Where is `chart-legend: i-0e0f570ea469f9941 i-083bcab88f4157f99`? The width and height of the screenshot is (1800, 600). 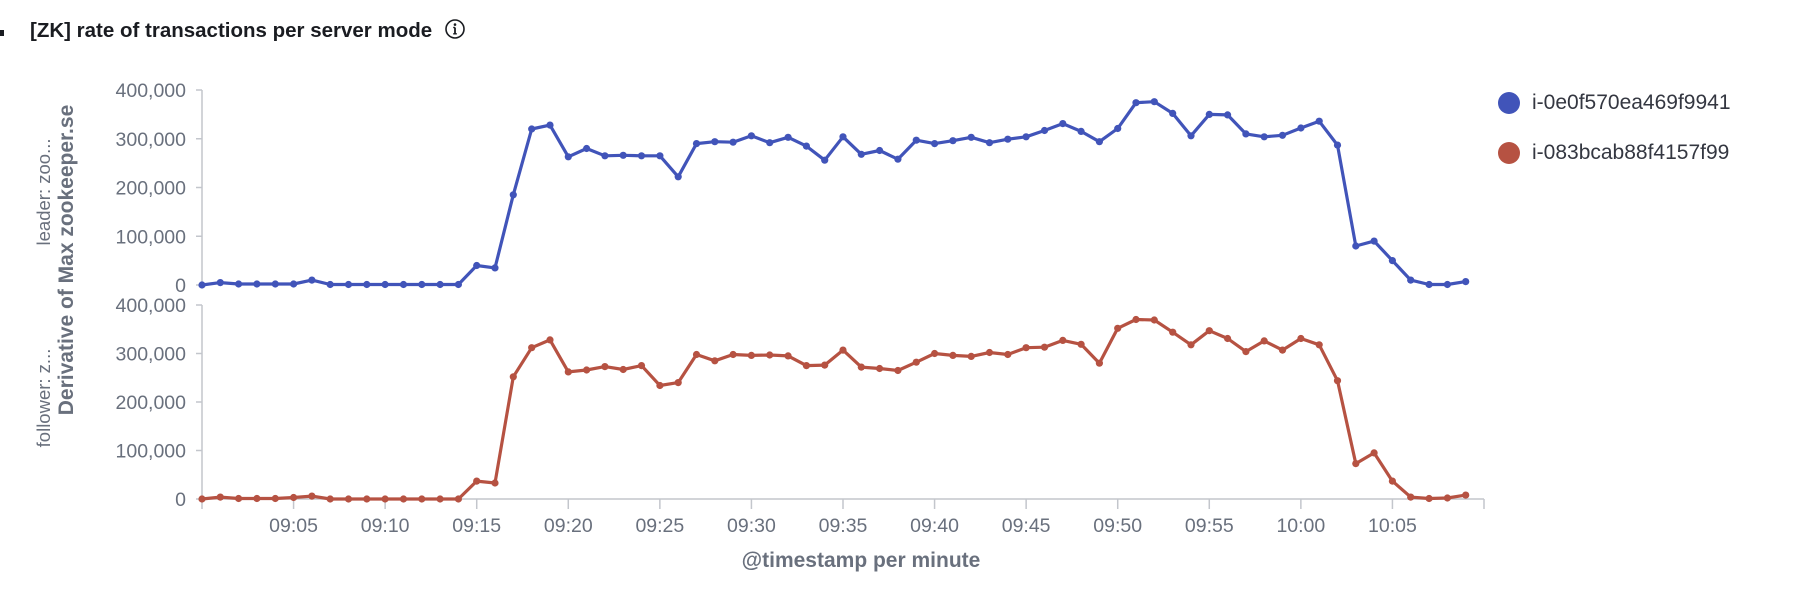 chart-legend: i-0e0f570ea469f9941 i-083bcab88f4157f99 is located at coordinates (1648, 128).